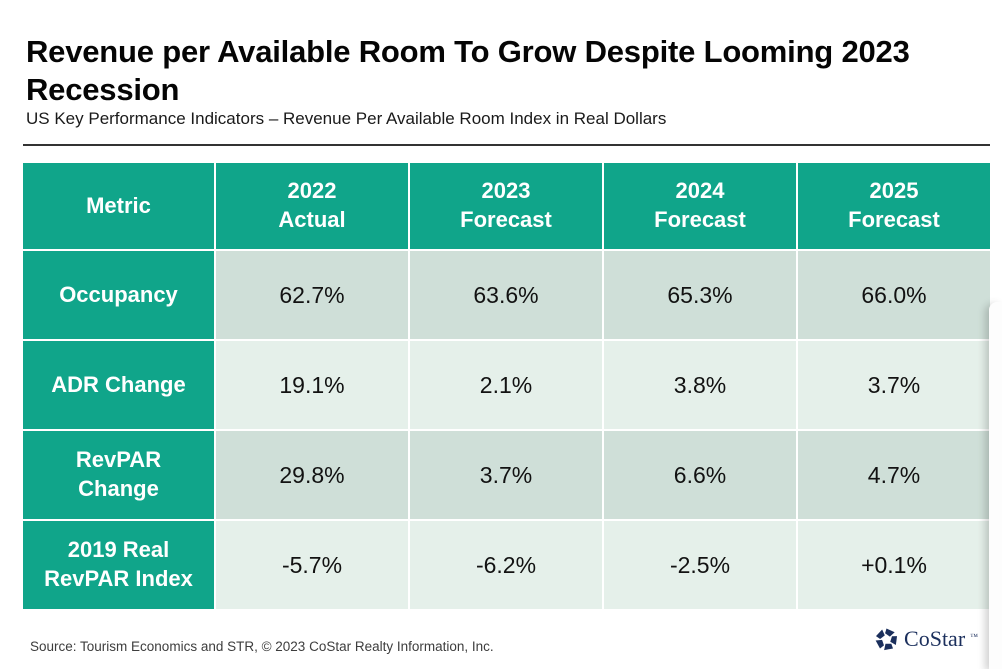 The height and width of the screenshot is (669, 1002). Describe the element at coordinates (312, 191) in the screenshot. I see `column-header-text: 2022` at that location.